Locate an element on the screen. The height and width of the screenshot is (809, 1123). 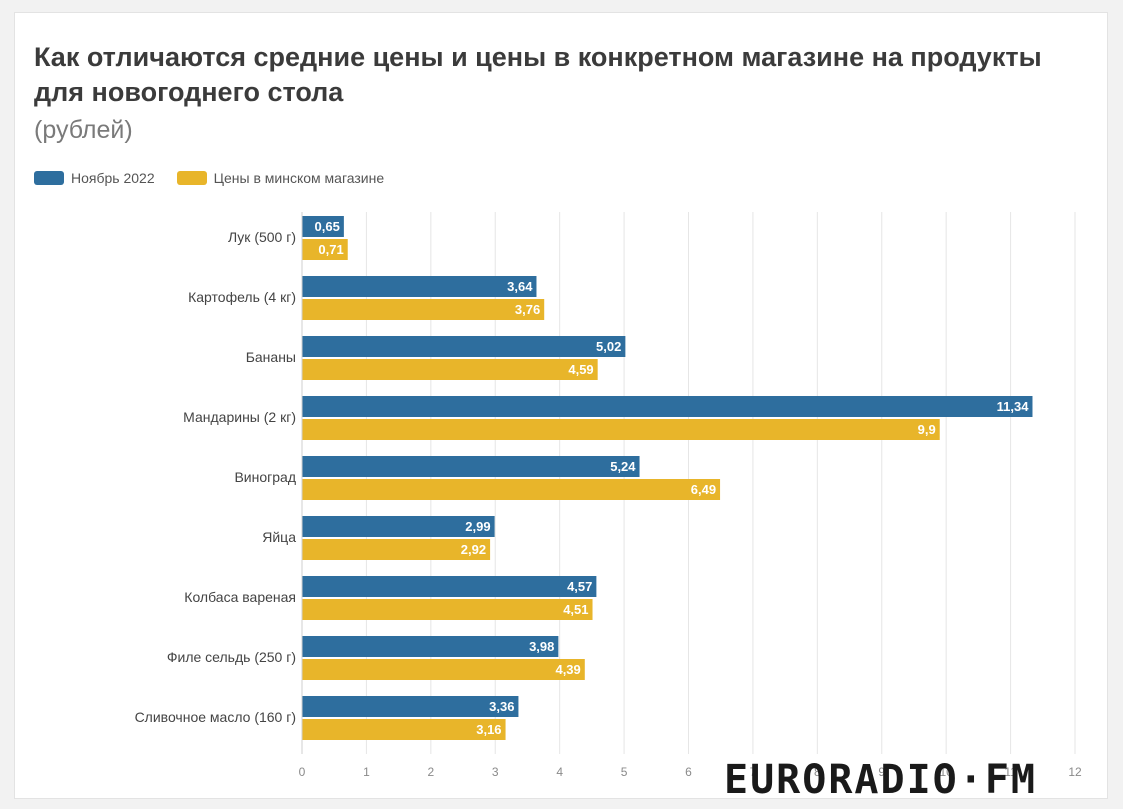
legend-item-series-2: Цены в минском магазине is located at coordinates (280, 178).